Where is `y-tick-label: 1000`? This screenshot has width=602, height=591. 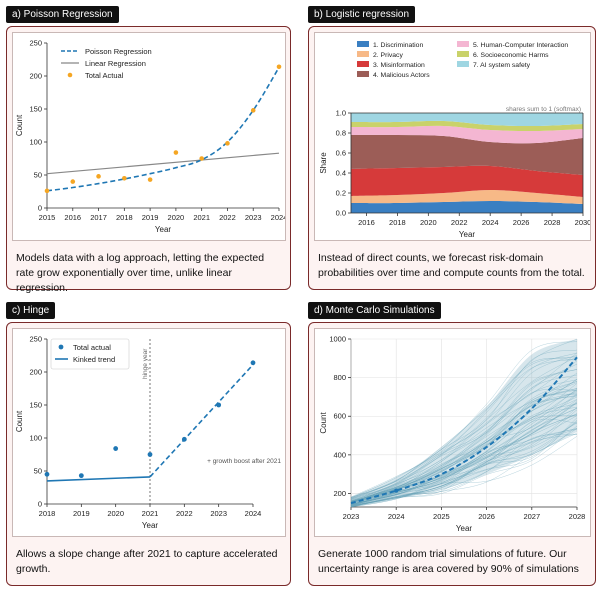 y-tick-label: 1000 is located at coordinates (337, 339).